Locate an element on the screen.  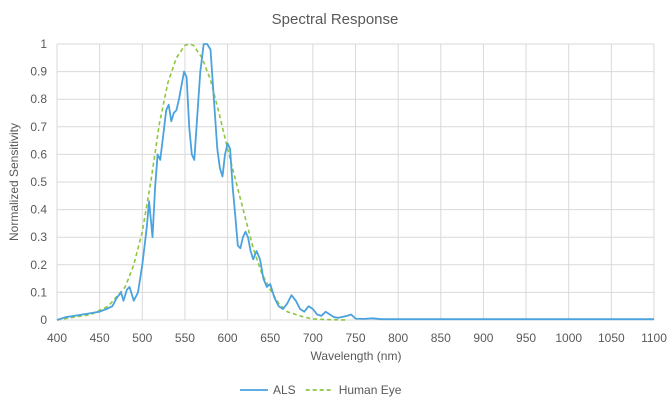
y-tick-label: 0.3 is located at coordinates (38, 237).